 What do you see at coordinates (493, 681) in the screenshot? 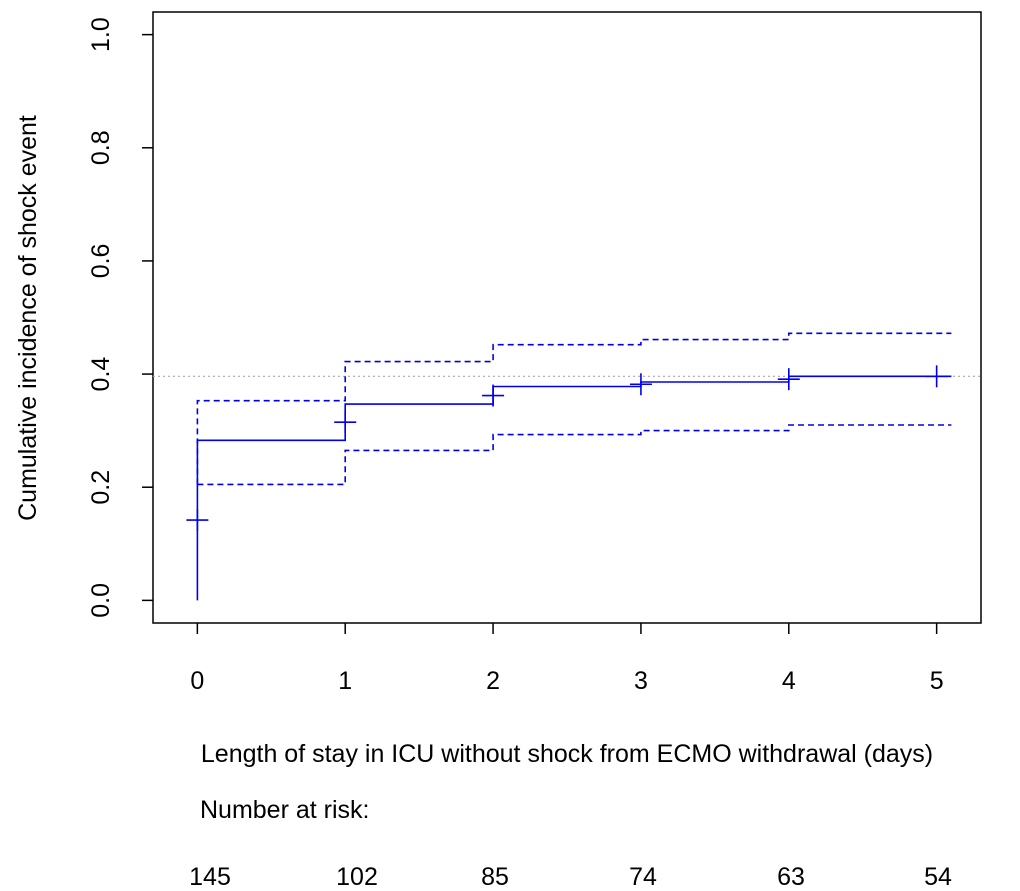
I see `x-tick-label-2: 2` at bounding box center [493, 681].